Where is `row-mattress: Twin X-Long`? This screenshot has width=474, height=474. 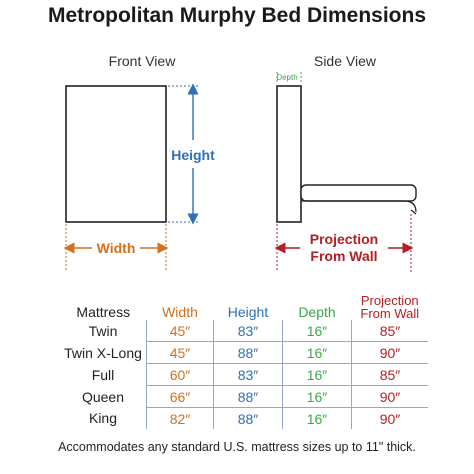 row-mattress: Twin X-Long is located at coordinates (103, 352).